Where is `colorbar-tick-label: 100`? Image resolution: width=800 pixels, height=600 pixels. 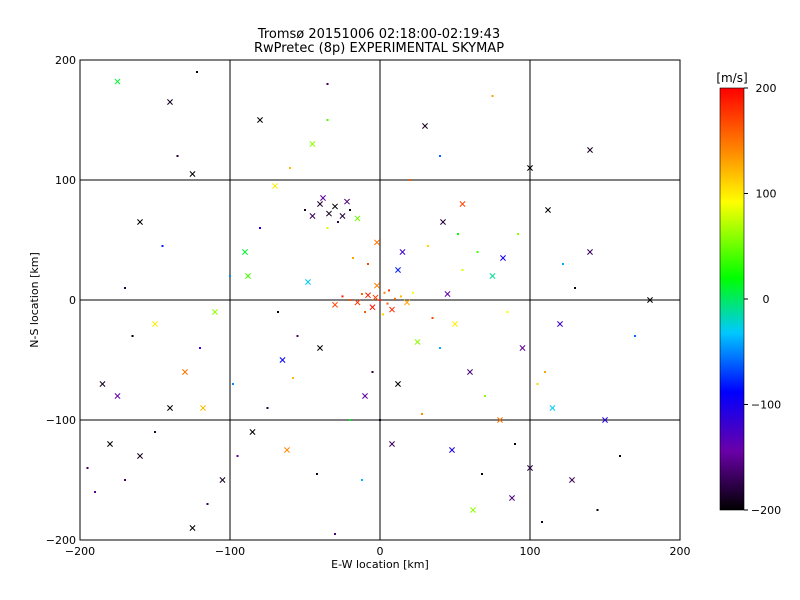 colorbar-tick-label: 100 is located at coordinates (766, 194).